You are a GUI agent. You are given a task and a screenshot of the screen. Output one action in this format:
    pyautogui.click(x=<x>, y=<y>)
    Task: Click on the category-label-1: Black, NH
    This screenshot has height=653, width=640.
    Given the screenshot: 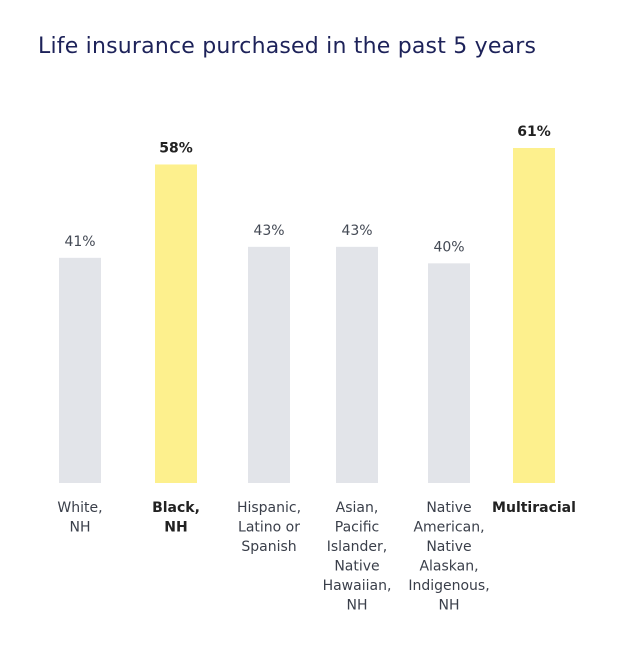 What is the action you would take?
    pyautogui.click(x=176, y=518)
    